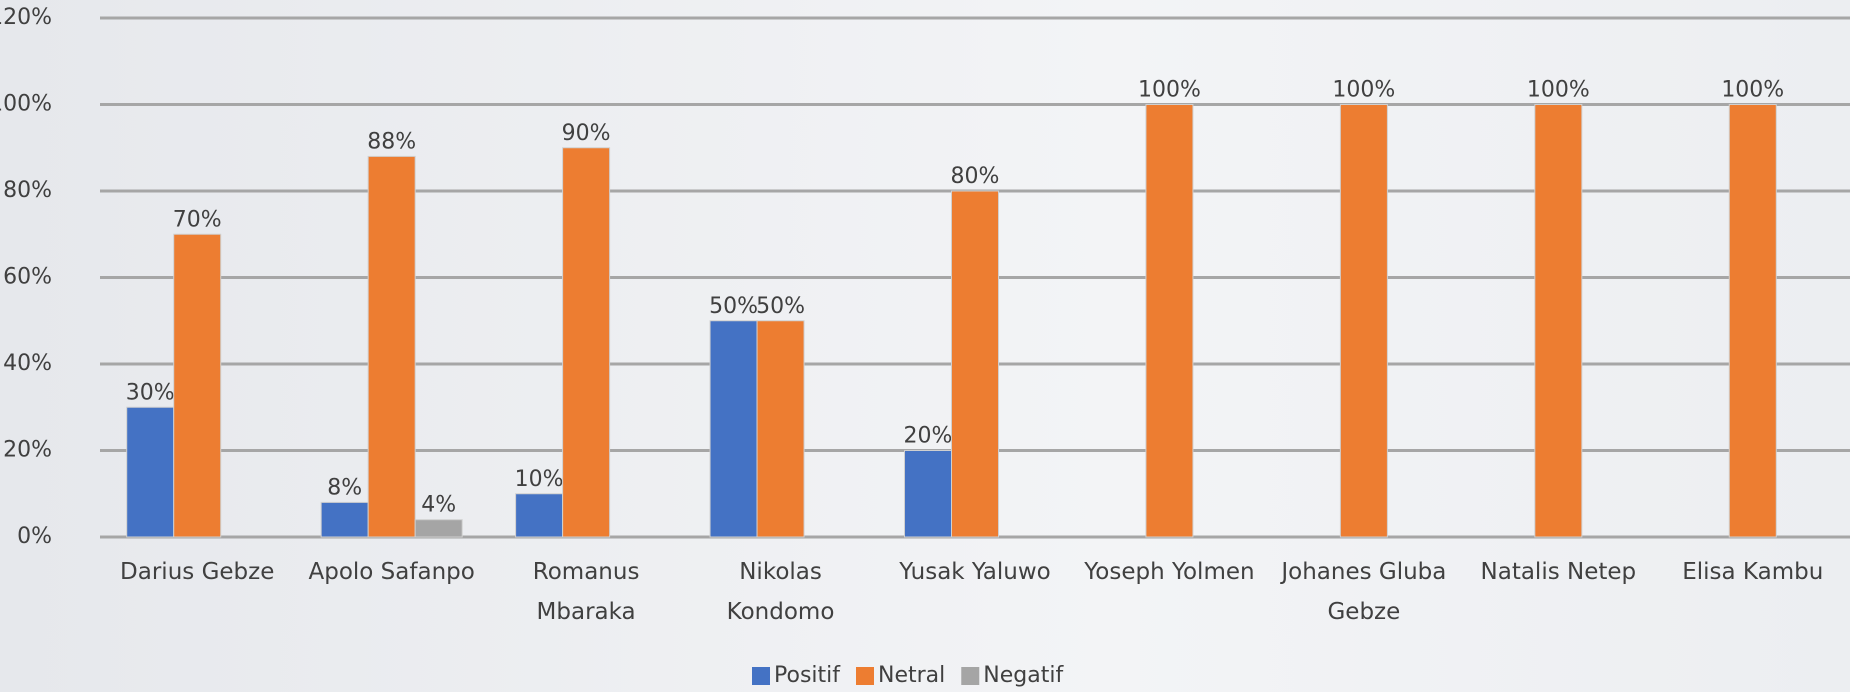 The image size is (1850, 692). What do you see at coordinates (975, 572) in the screenshot?
I see `x-tick-label: Yusak Yaluwo` at bounding box center [975, 572].